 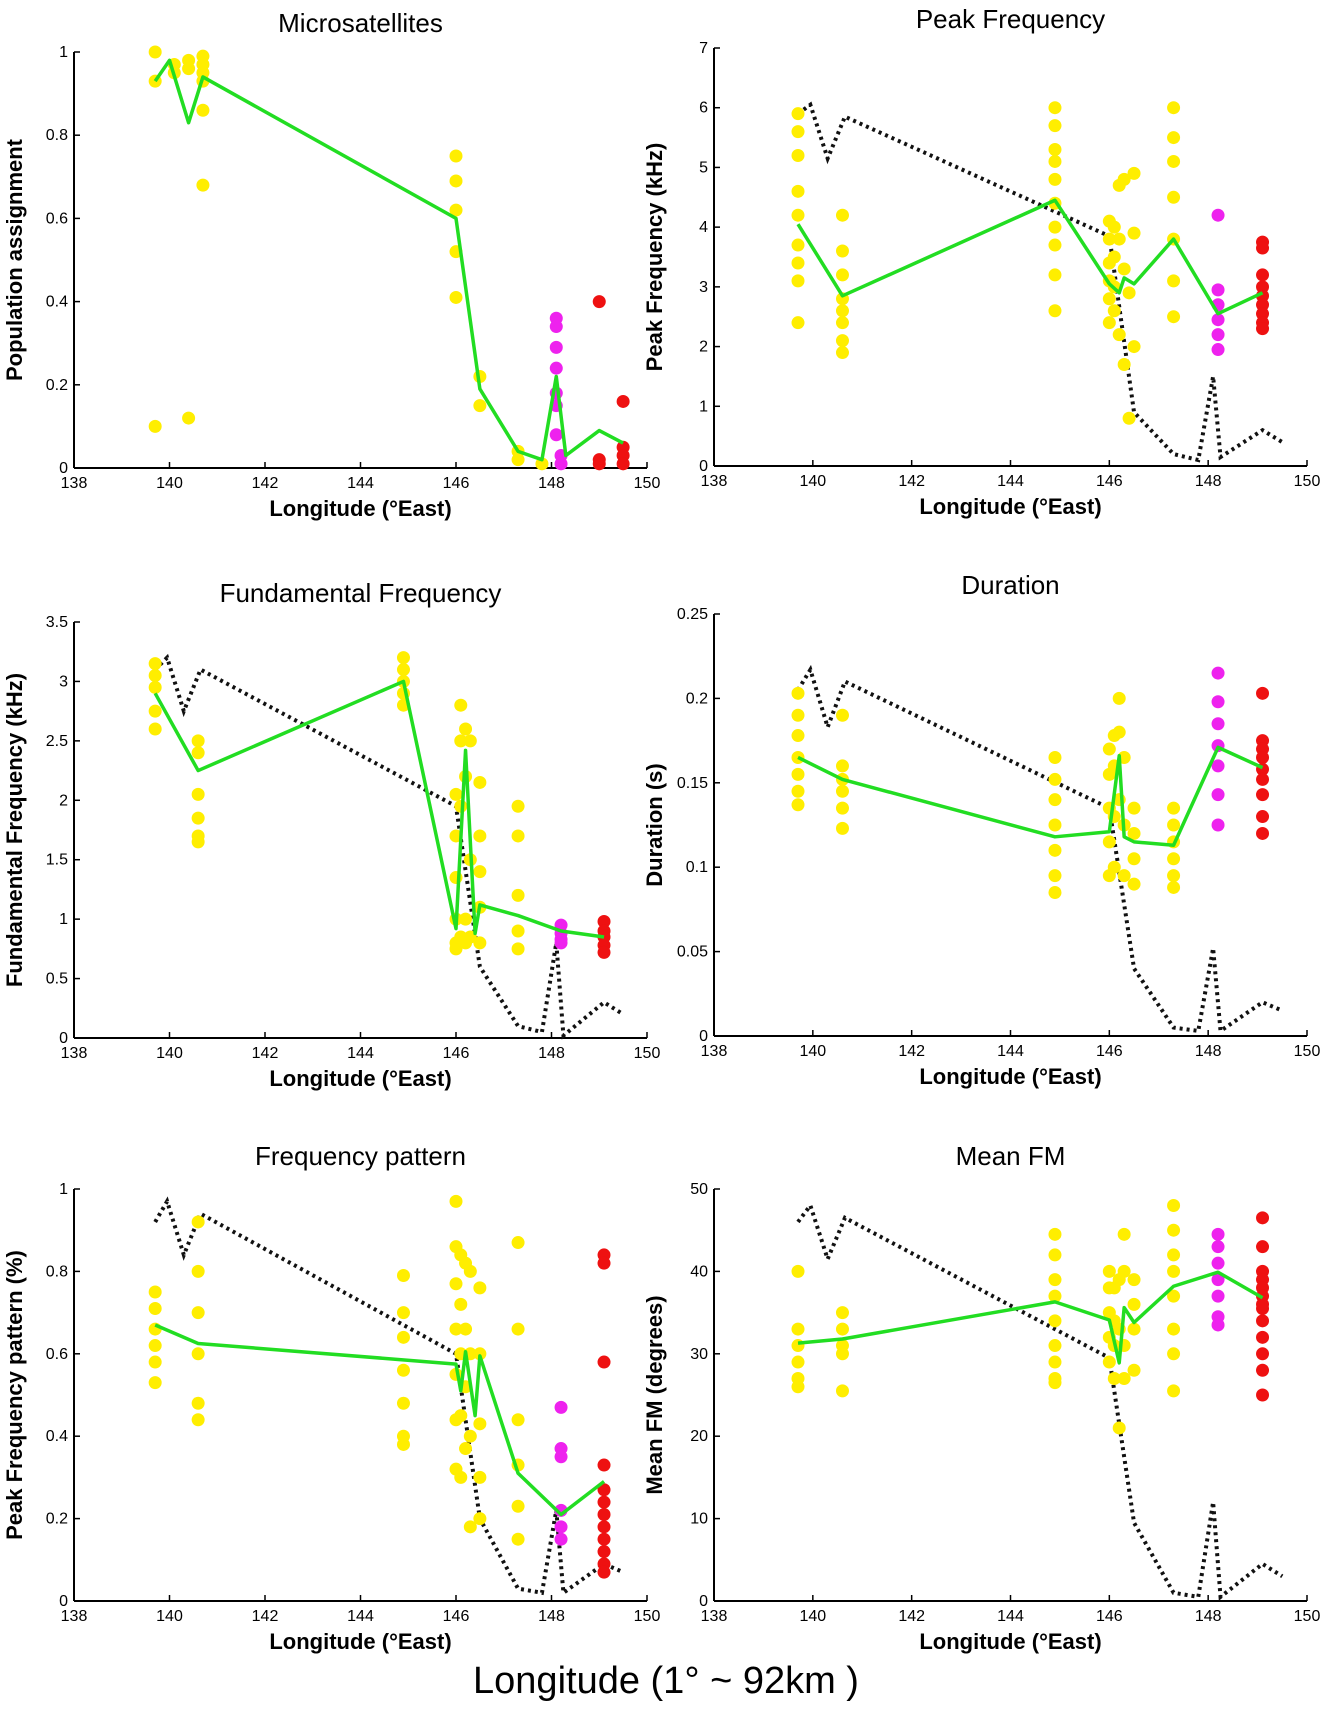 I want to click on y-tick-label: 0.4, so click(x=57, y=302).